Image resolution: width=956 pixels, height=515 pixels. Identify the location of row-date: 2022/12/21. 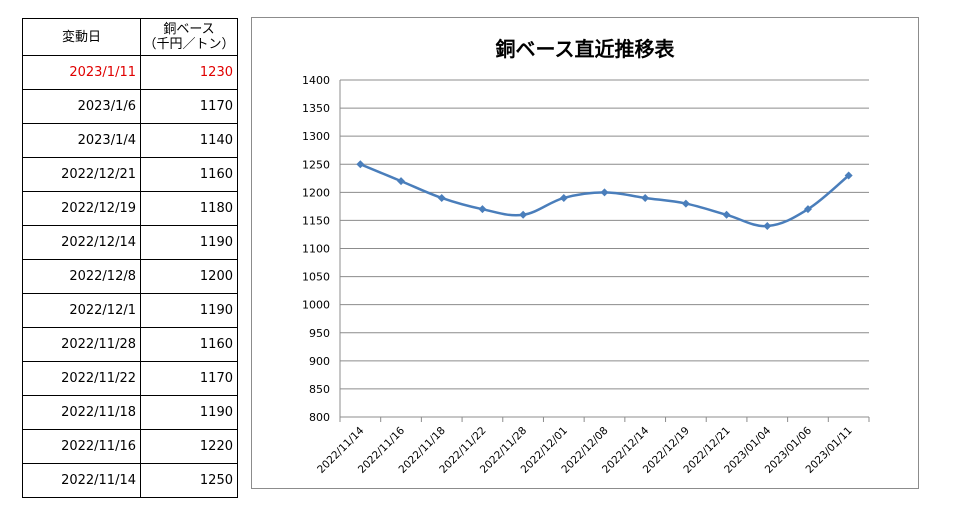
(81, 174).